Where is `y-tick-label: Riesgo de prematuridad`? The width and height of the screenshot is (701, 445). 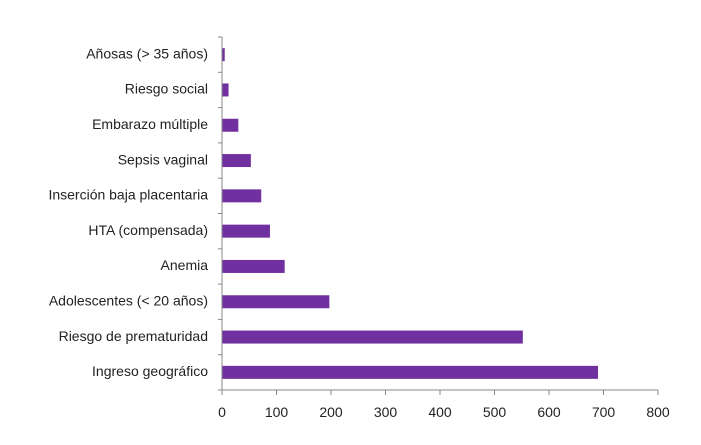 y-tick-label: Riesgo de prematuridad is located at coordinates (133, 336).